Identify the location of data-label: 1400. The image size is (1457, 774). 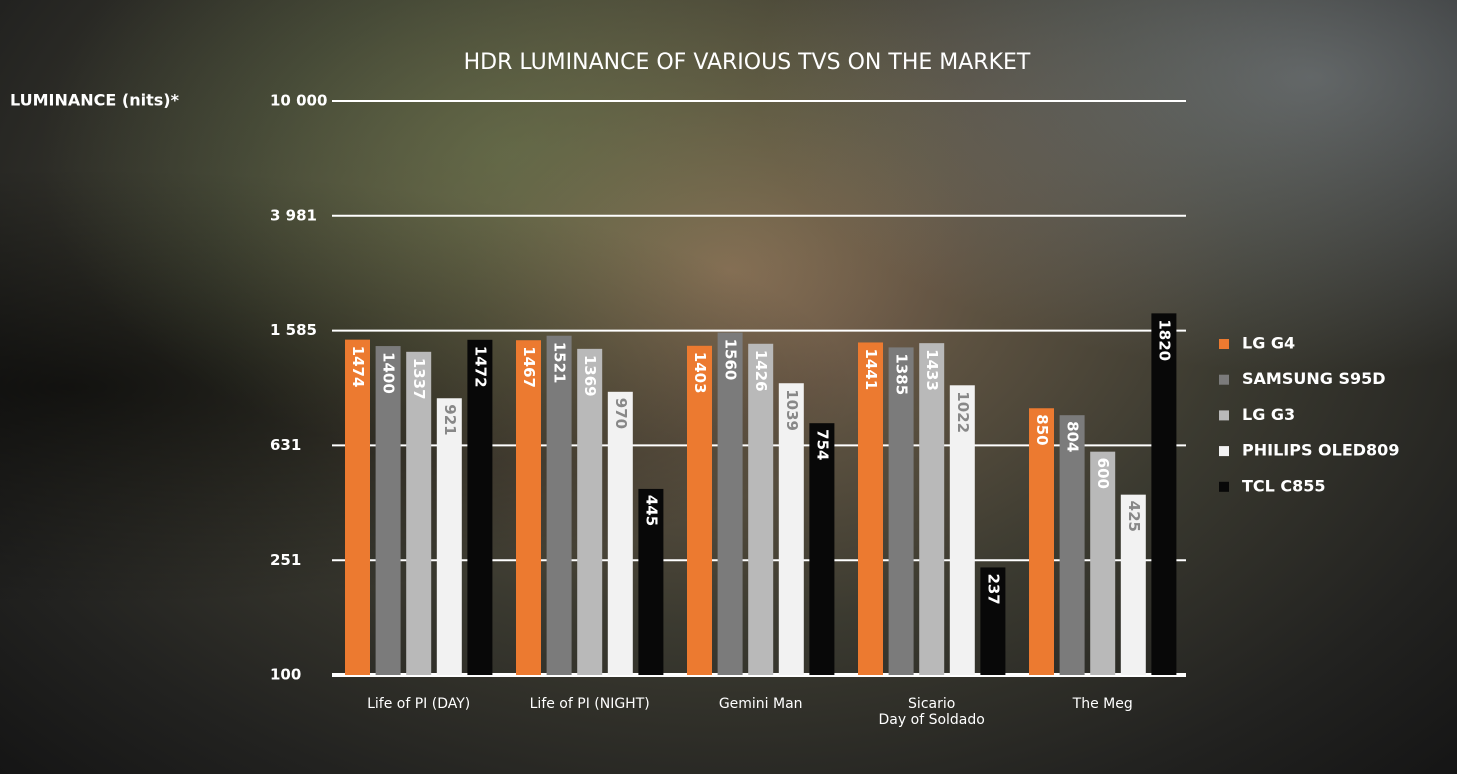
(389, 373).